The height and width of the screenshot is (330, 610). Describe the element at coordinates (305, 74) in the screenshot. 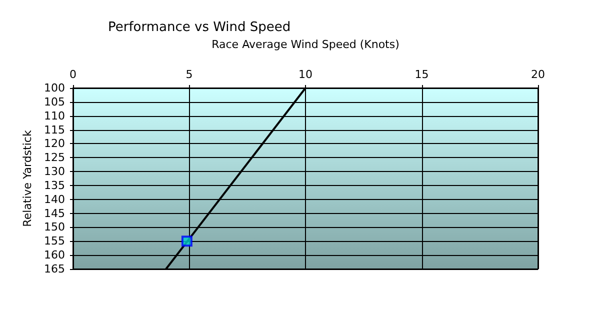

I see `x-tick-label: 10` at that location.